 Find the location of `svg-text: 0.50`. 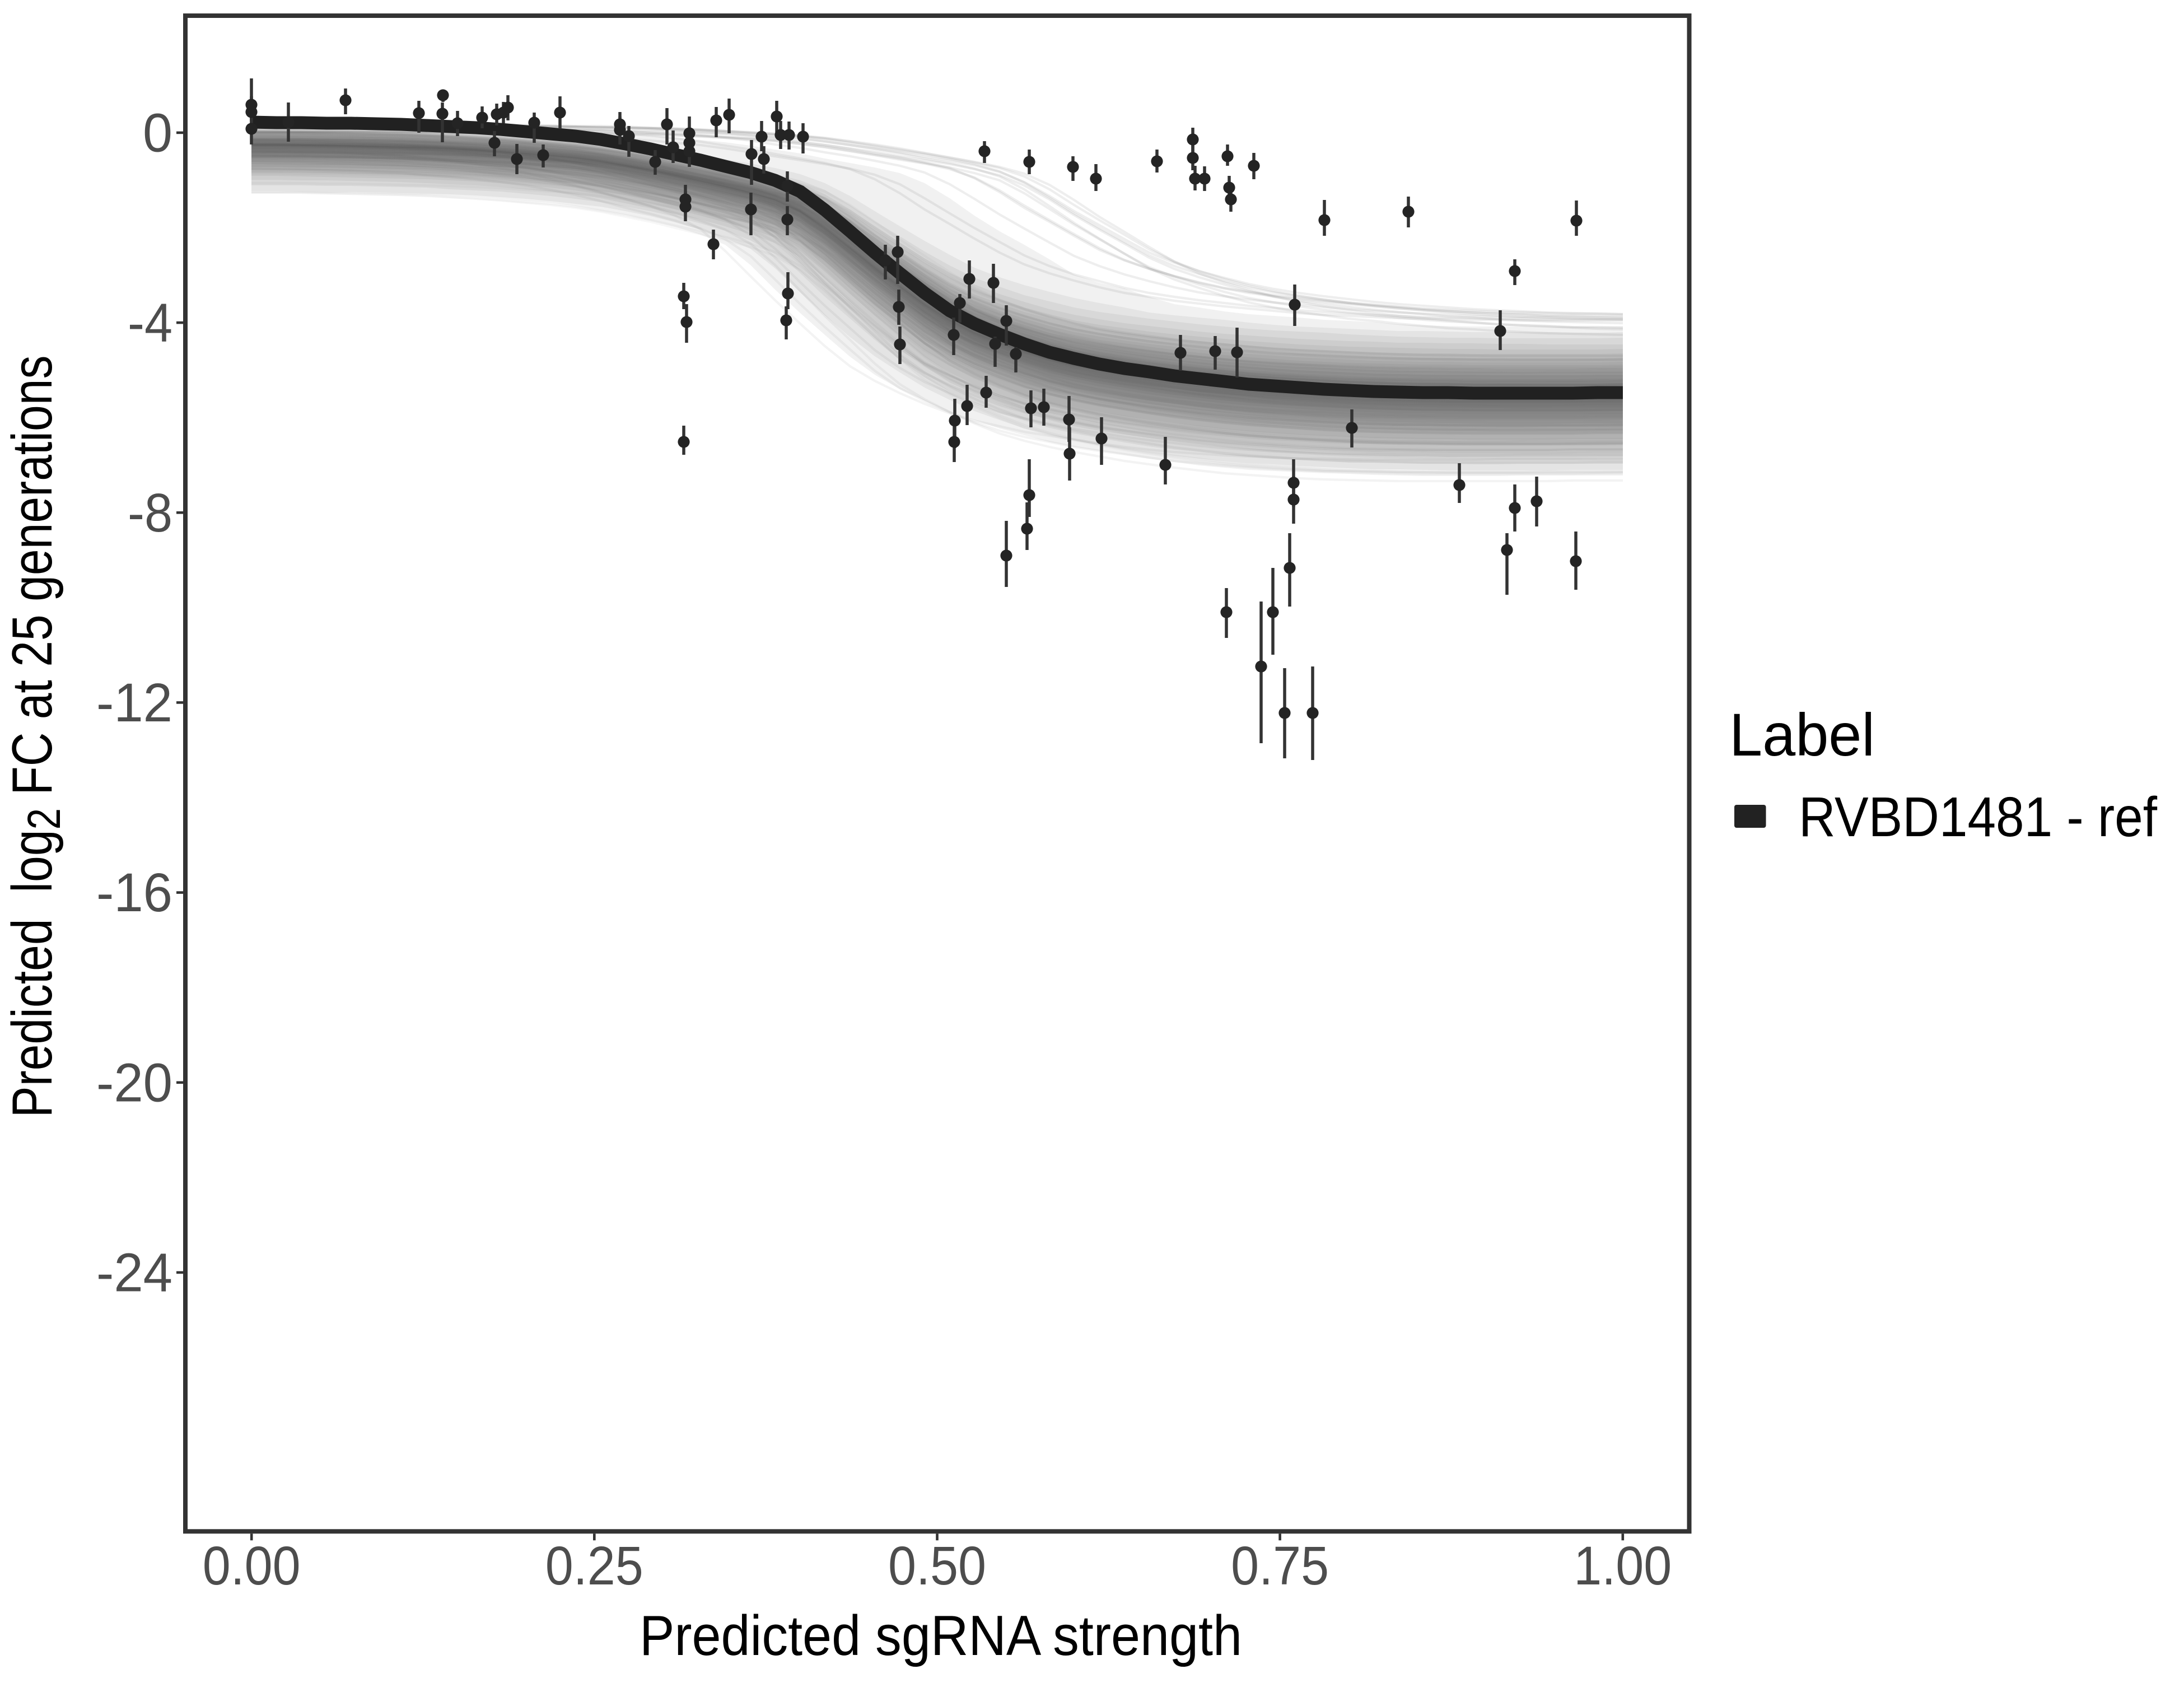

svg-text: 0.50 is located at coordinates (937, 1565).